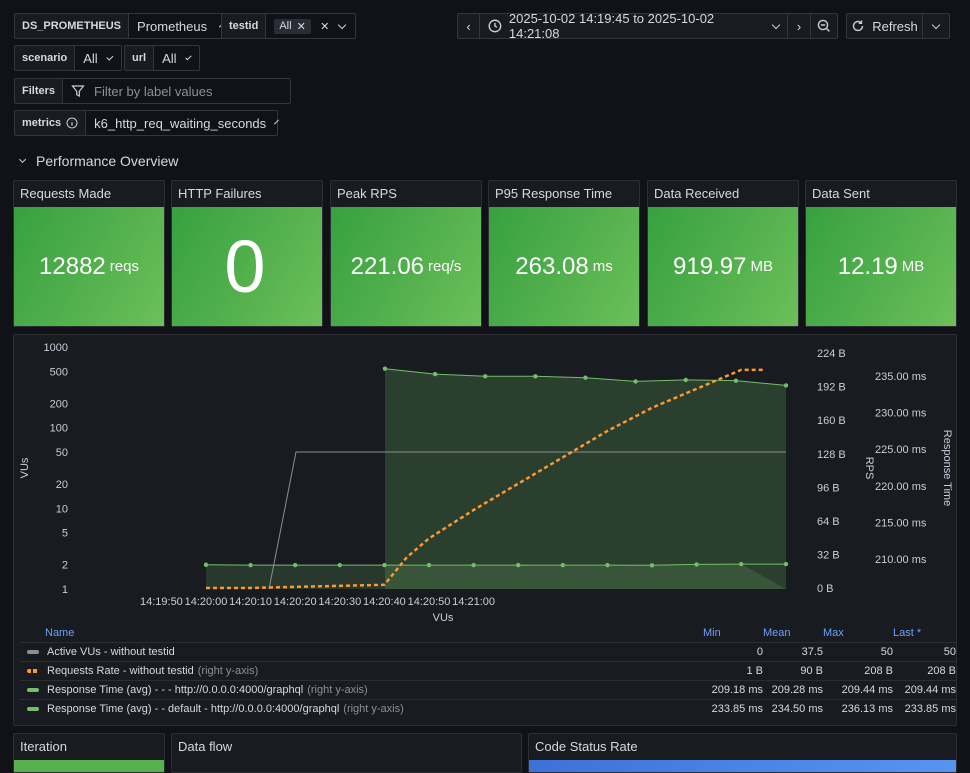 The width and height of the screenshot is (970, 773). What do you see at coordinates (153, 91) in the screenshot?
I see `filters-placeholder: Filter by label values` at bounding box center [153, 91].